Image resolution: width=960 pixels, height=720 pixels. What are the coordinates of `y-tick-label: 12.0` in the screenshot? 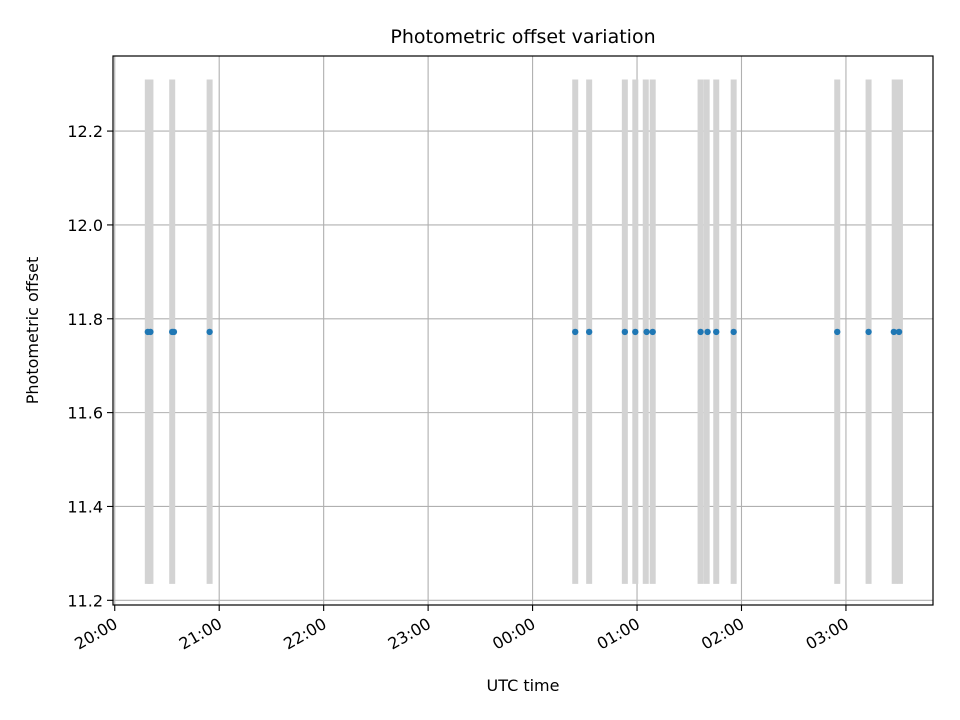 It's located at (85, 225).